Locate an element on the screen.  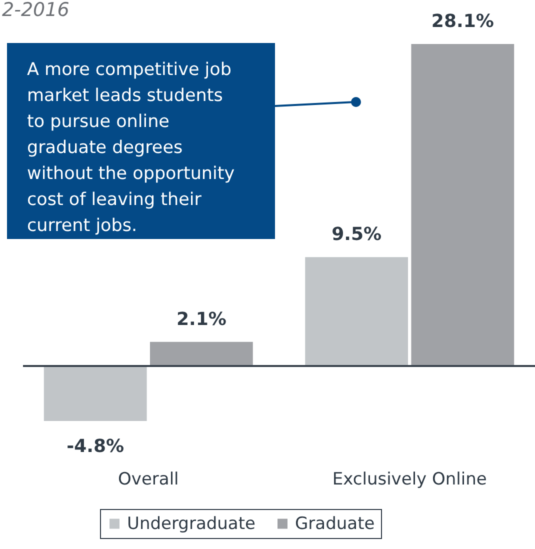
chart-title: 2-2016 is located at coordinates (36, 10).